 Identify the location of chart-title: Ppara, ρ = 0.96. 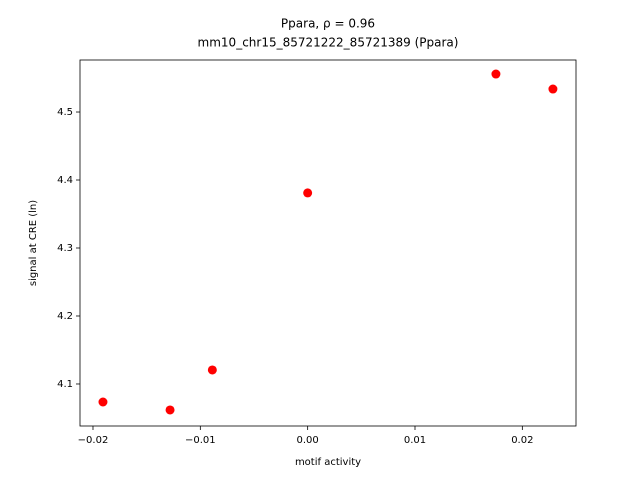
(328, 24).